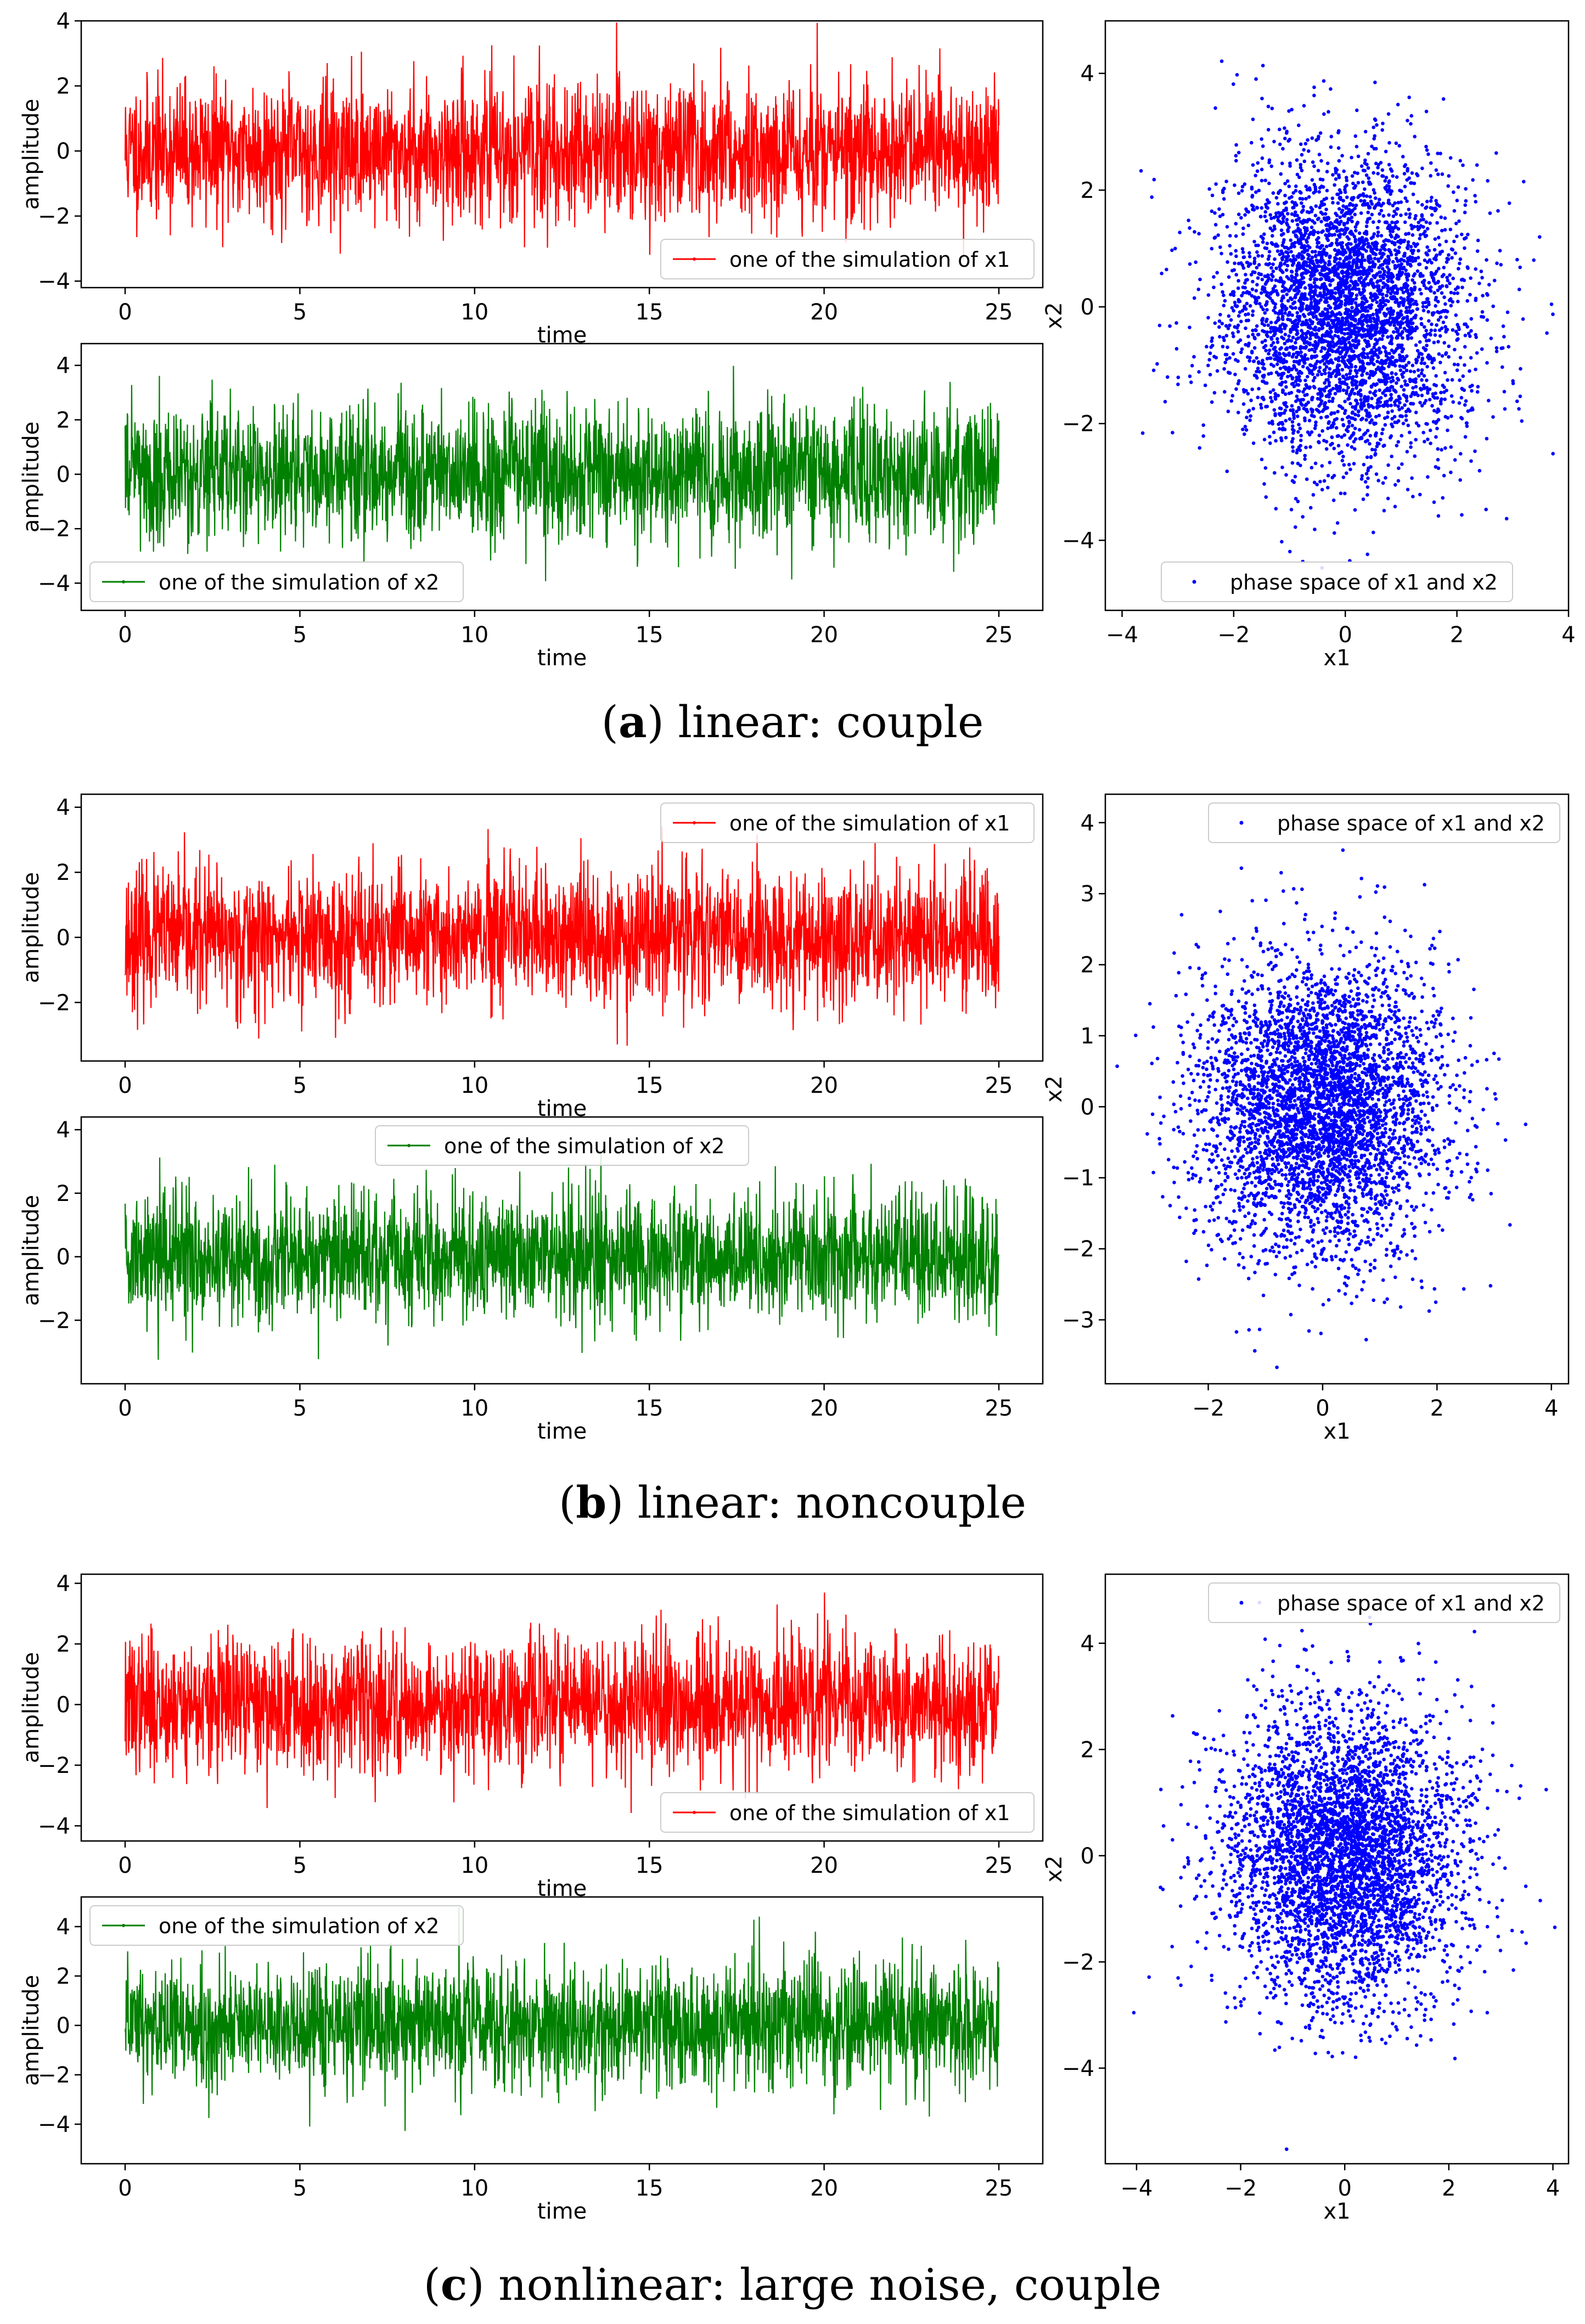  I want to click on y-tick-label: 0, so click(63, 475).